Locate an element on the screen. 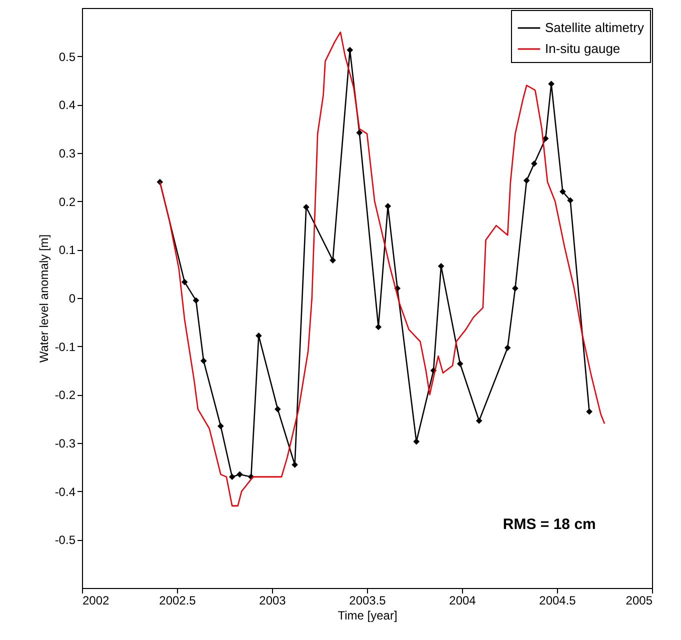  y-tick-label: 0.3 is located at coordinates (67, 153).